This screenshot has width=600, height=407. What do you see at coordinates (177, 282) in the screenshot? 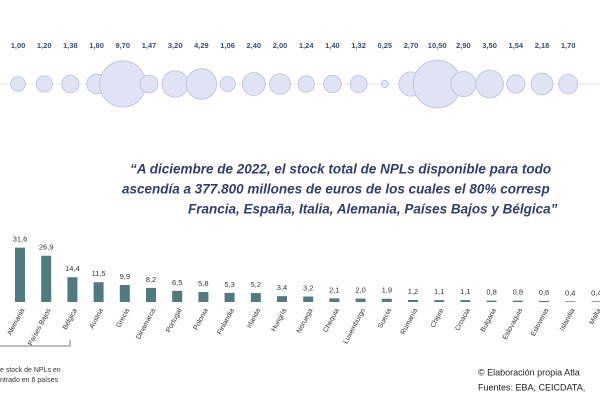
I see `bar-value: 6,5` at bounding box center [177, 282].